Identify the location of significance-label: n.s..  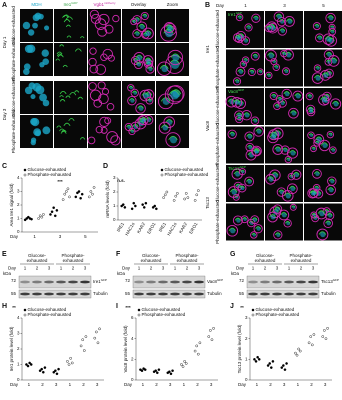
(121, 180).